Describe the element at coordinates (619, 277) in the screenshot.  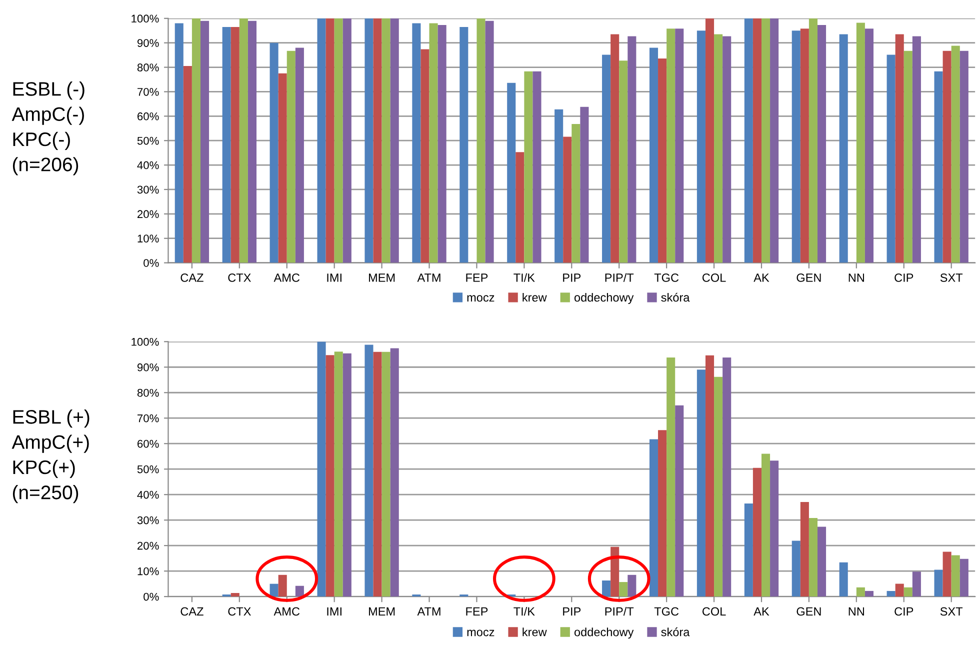
I see `x-tick-label: PIP/T` at that location.